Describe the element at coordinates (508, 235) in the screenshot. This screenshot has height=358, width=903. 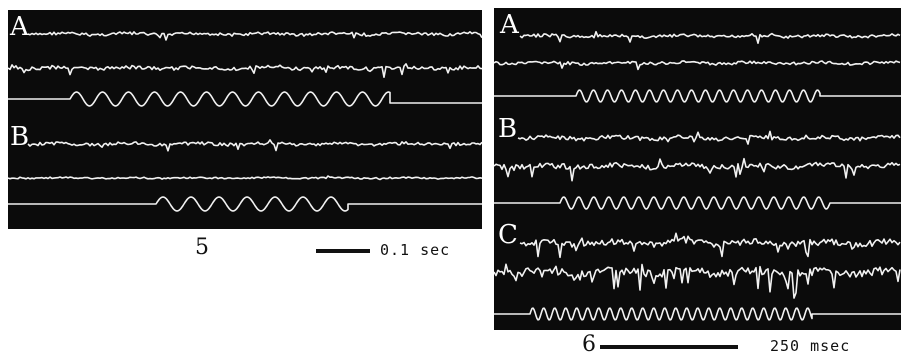
I see `fig6-label-c: C` at that location.